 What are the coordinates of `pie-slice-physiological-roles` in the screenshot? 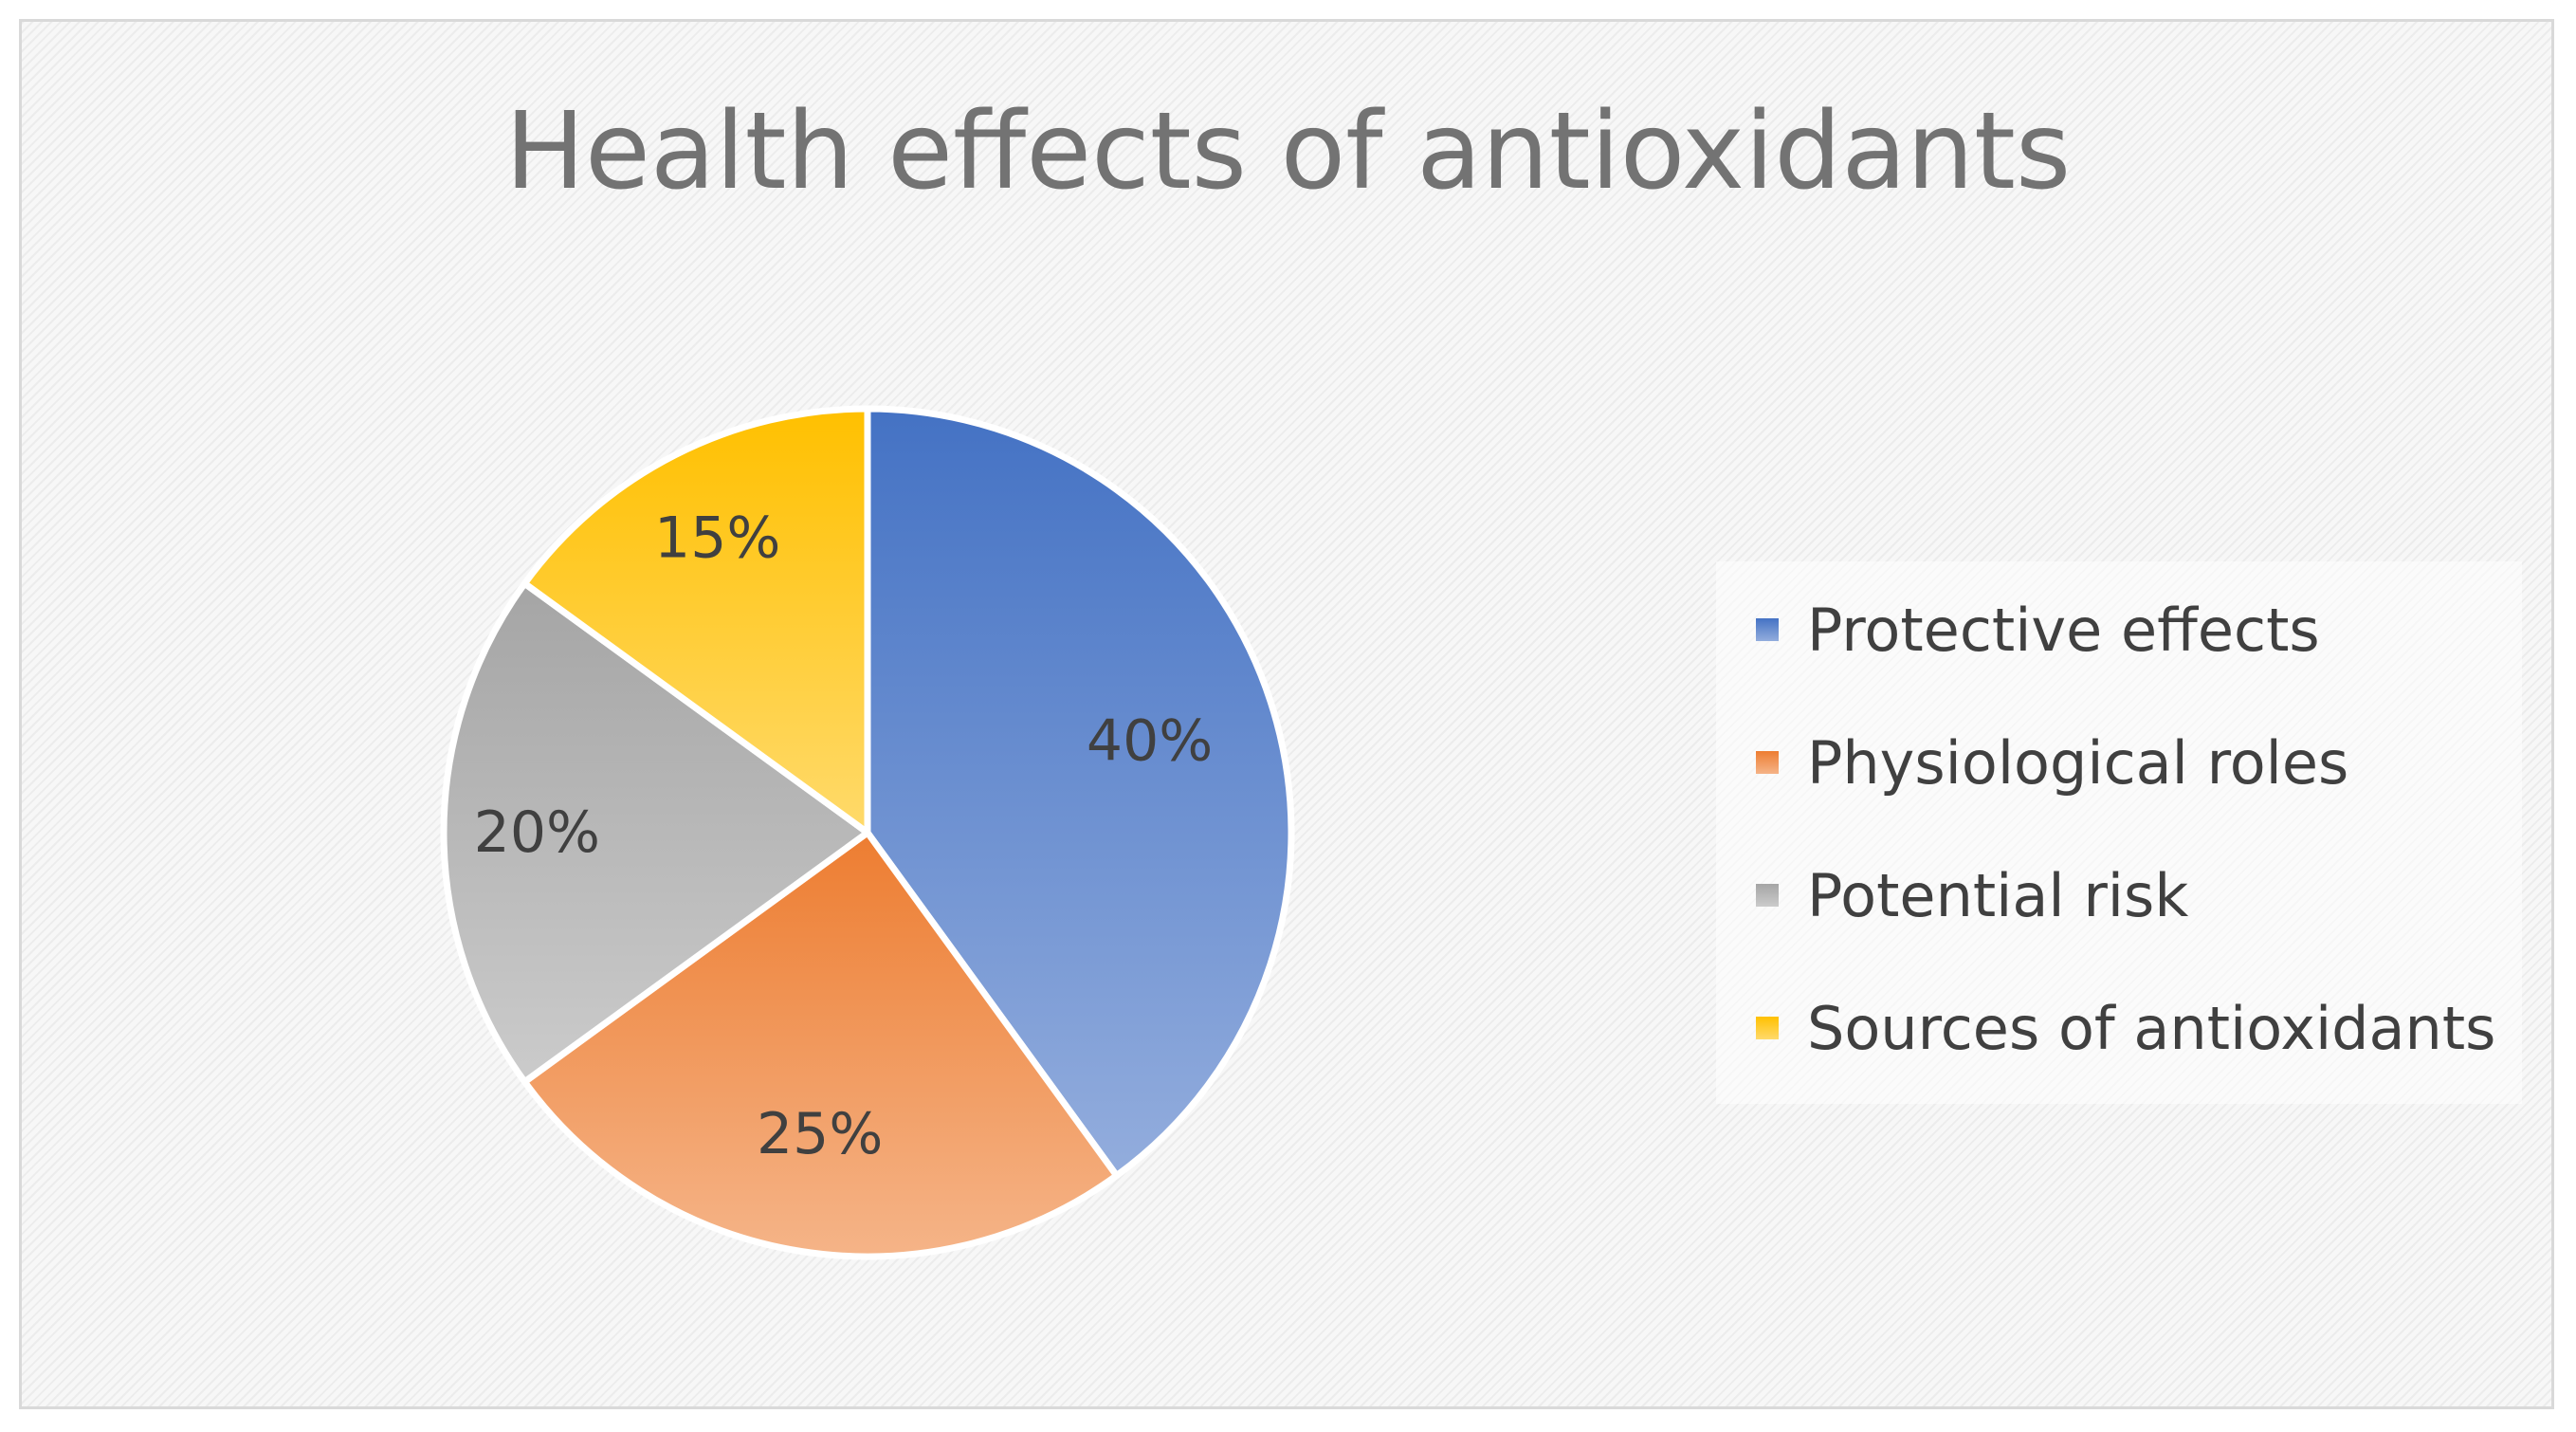 It's located at (821, 1044).